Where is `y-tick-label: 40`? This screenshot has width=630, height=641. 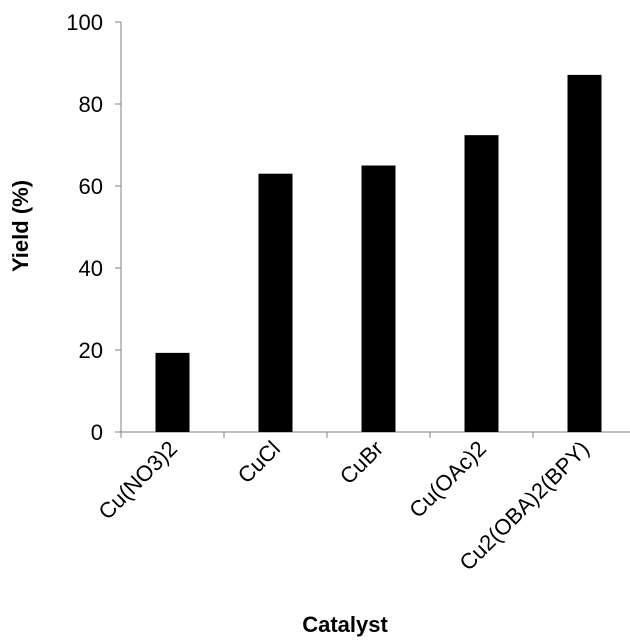 y-tick-label: 40 is located at coordinates (91, 268).